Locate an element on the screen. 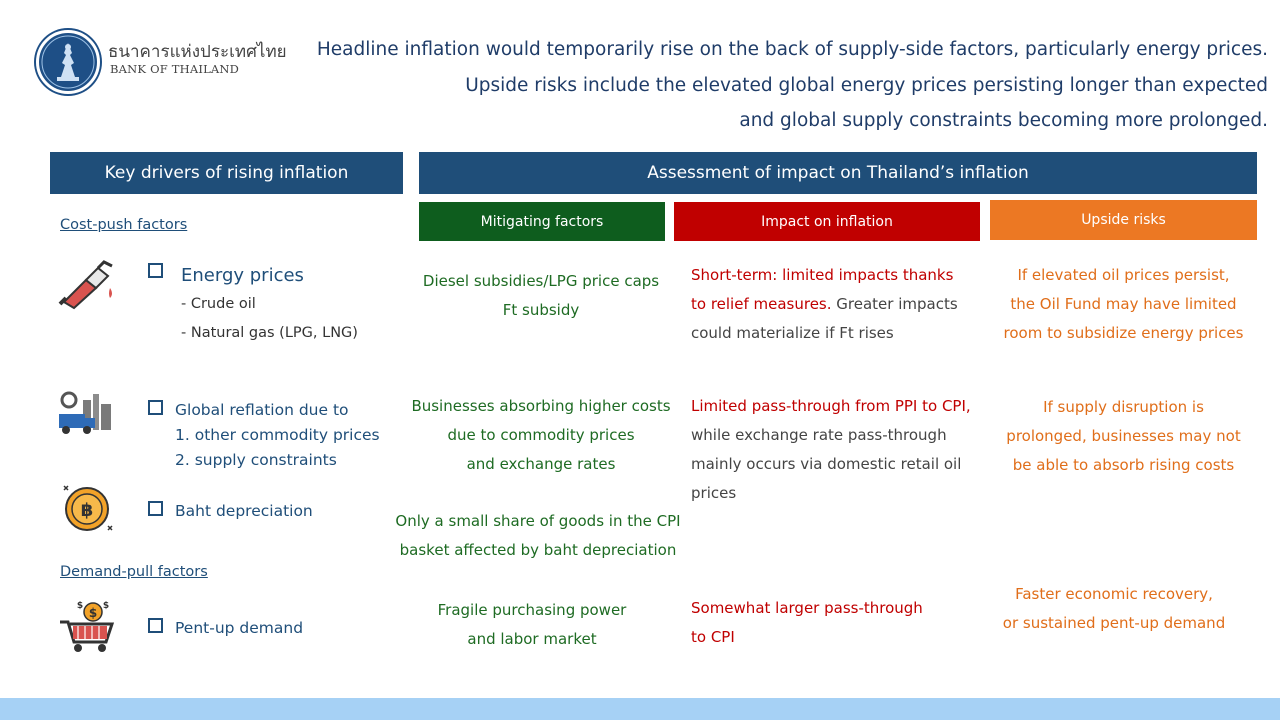  bank-name-english: BANK OF THAILAND is located at coordinates (175, 69).